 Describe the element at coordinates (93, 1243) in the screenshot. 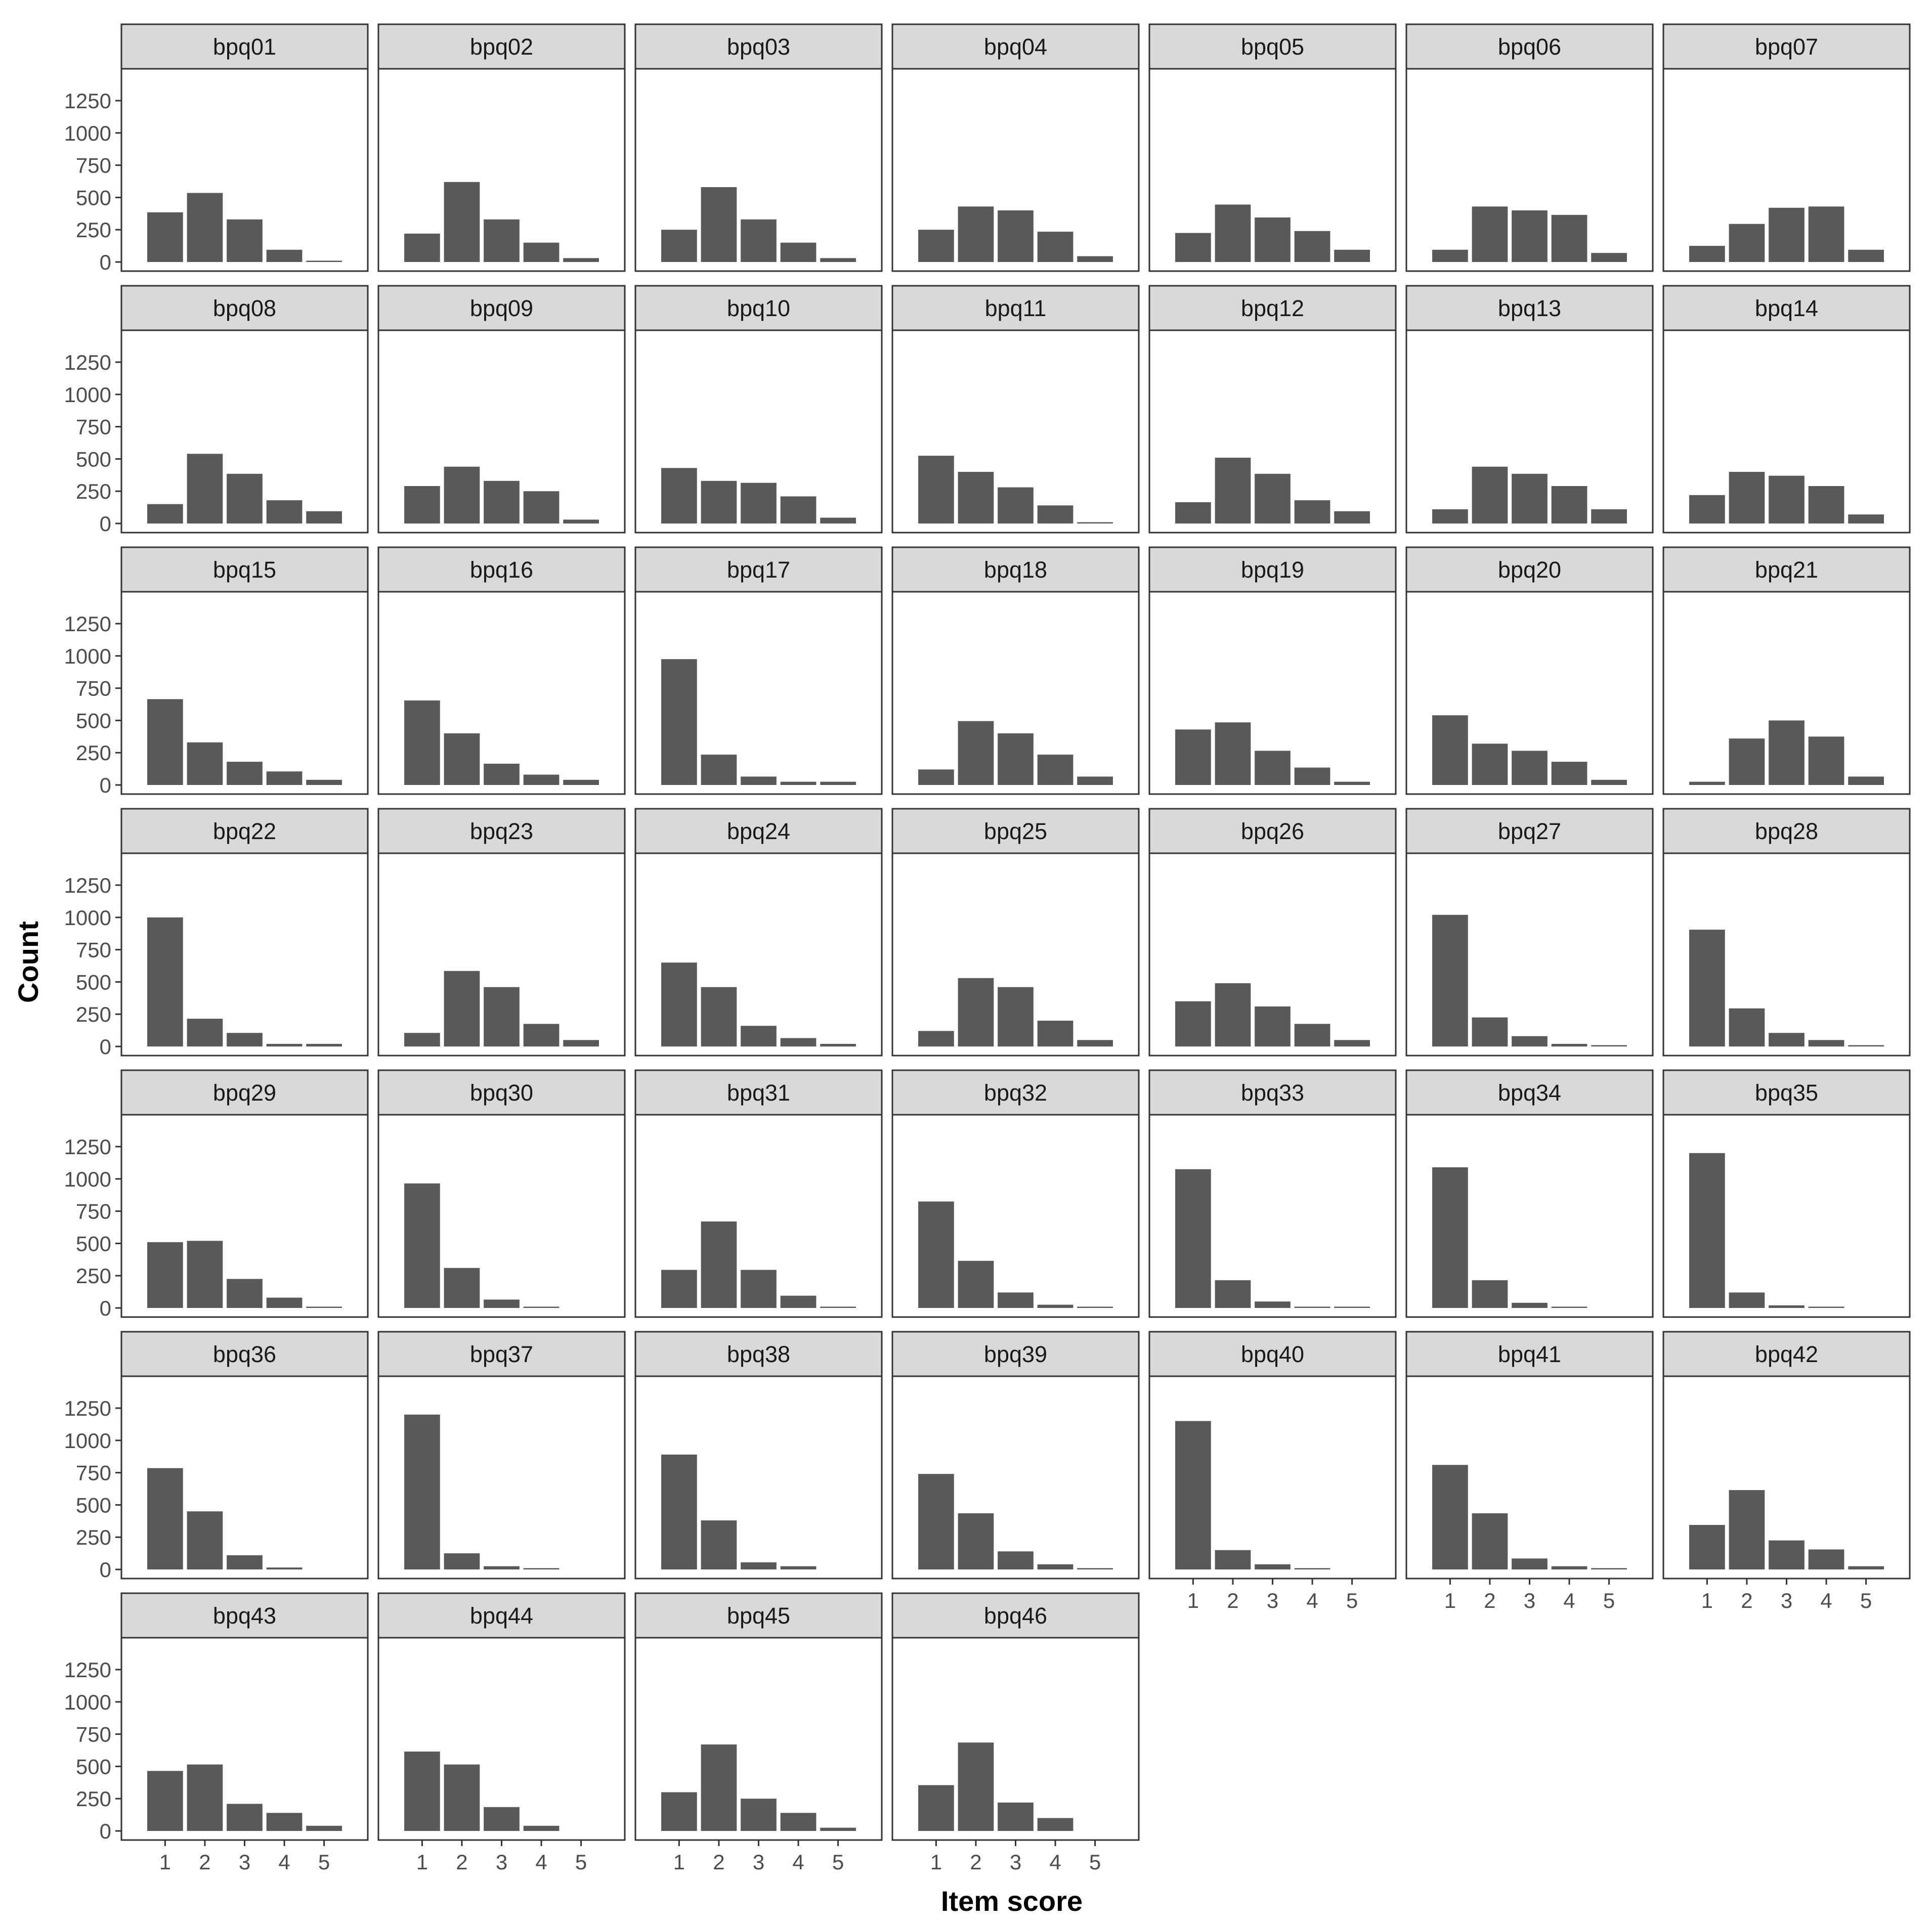

I see `y-tick-label: 500` at that location.